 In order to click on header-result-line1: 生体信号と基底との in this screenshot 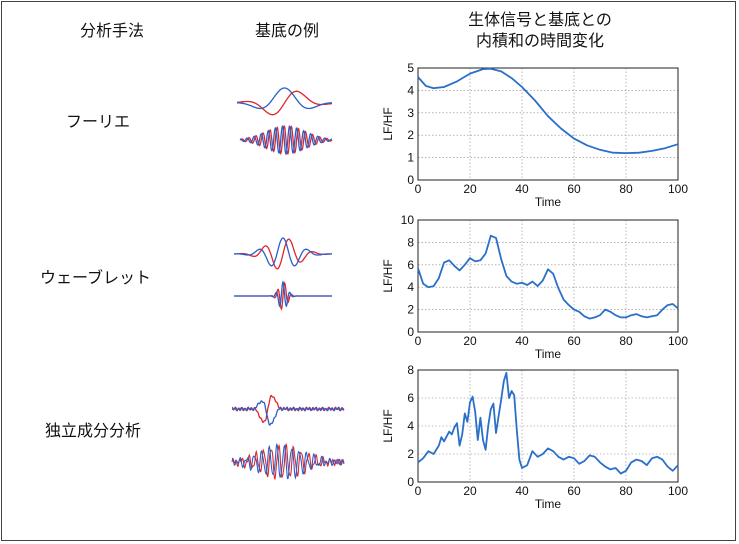, I will do `click(540, 19)`.